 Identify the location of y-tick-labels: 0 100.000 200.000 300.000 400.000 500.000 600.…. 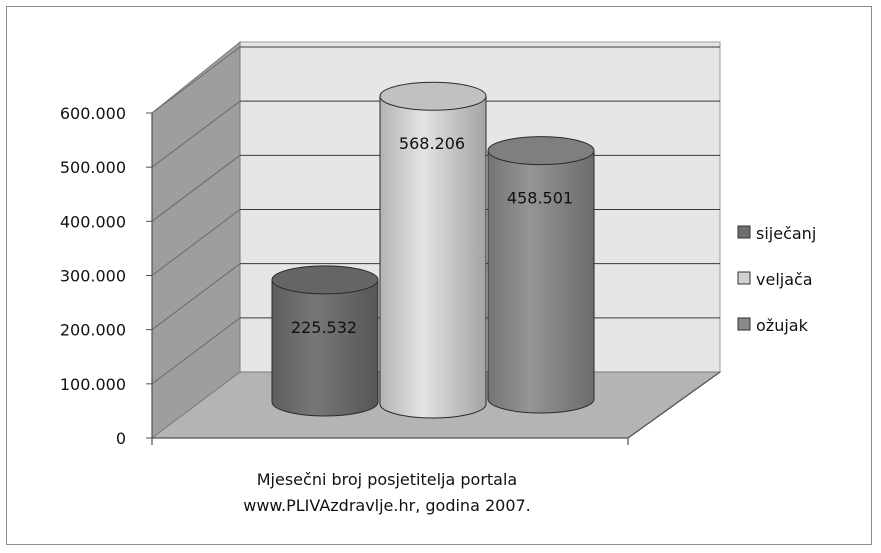
(106, 276).